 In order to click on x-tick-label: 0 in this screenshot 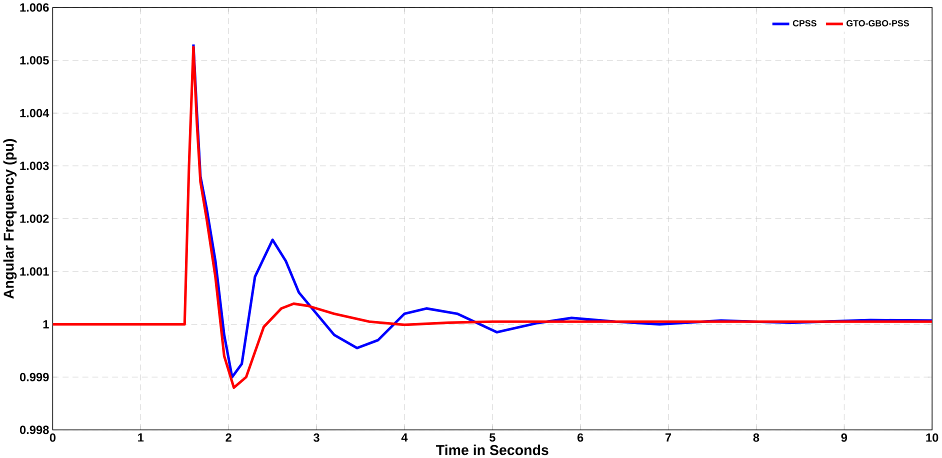, I will do `click(53, 437)`.